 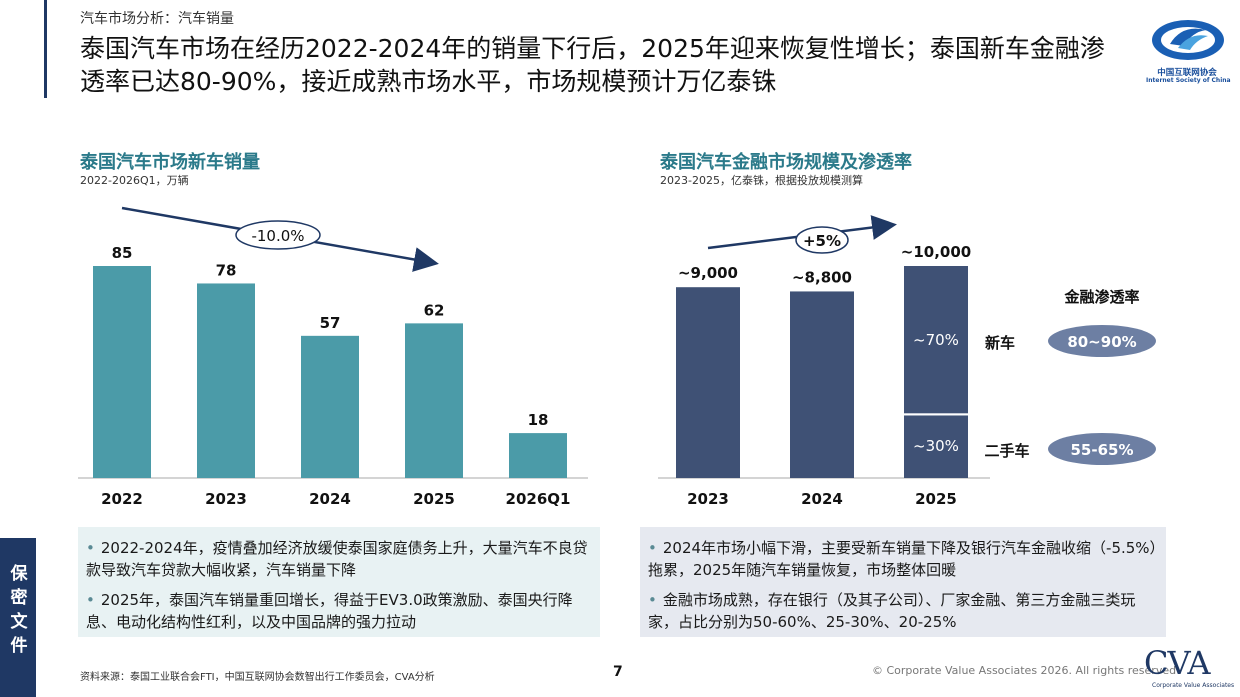 I want to click on penetration-header: 金融渗透率, so click(x=1101, y=297).